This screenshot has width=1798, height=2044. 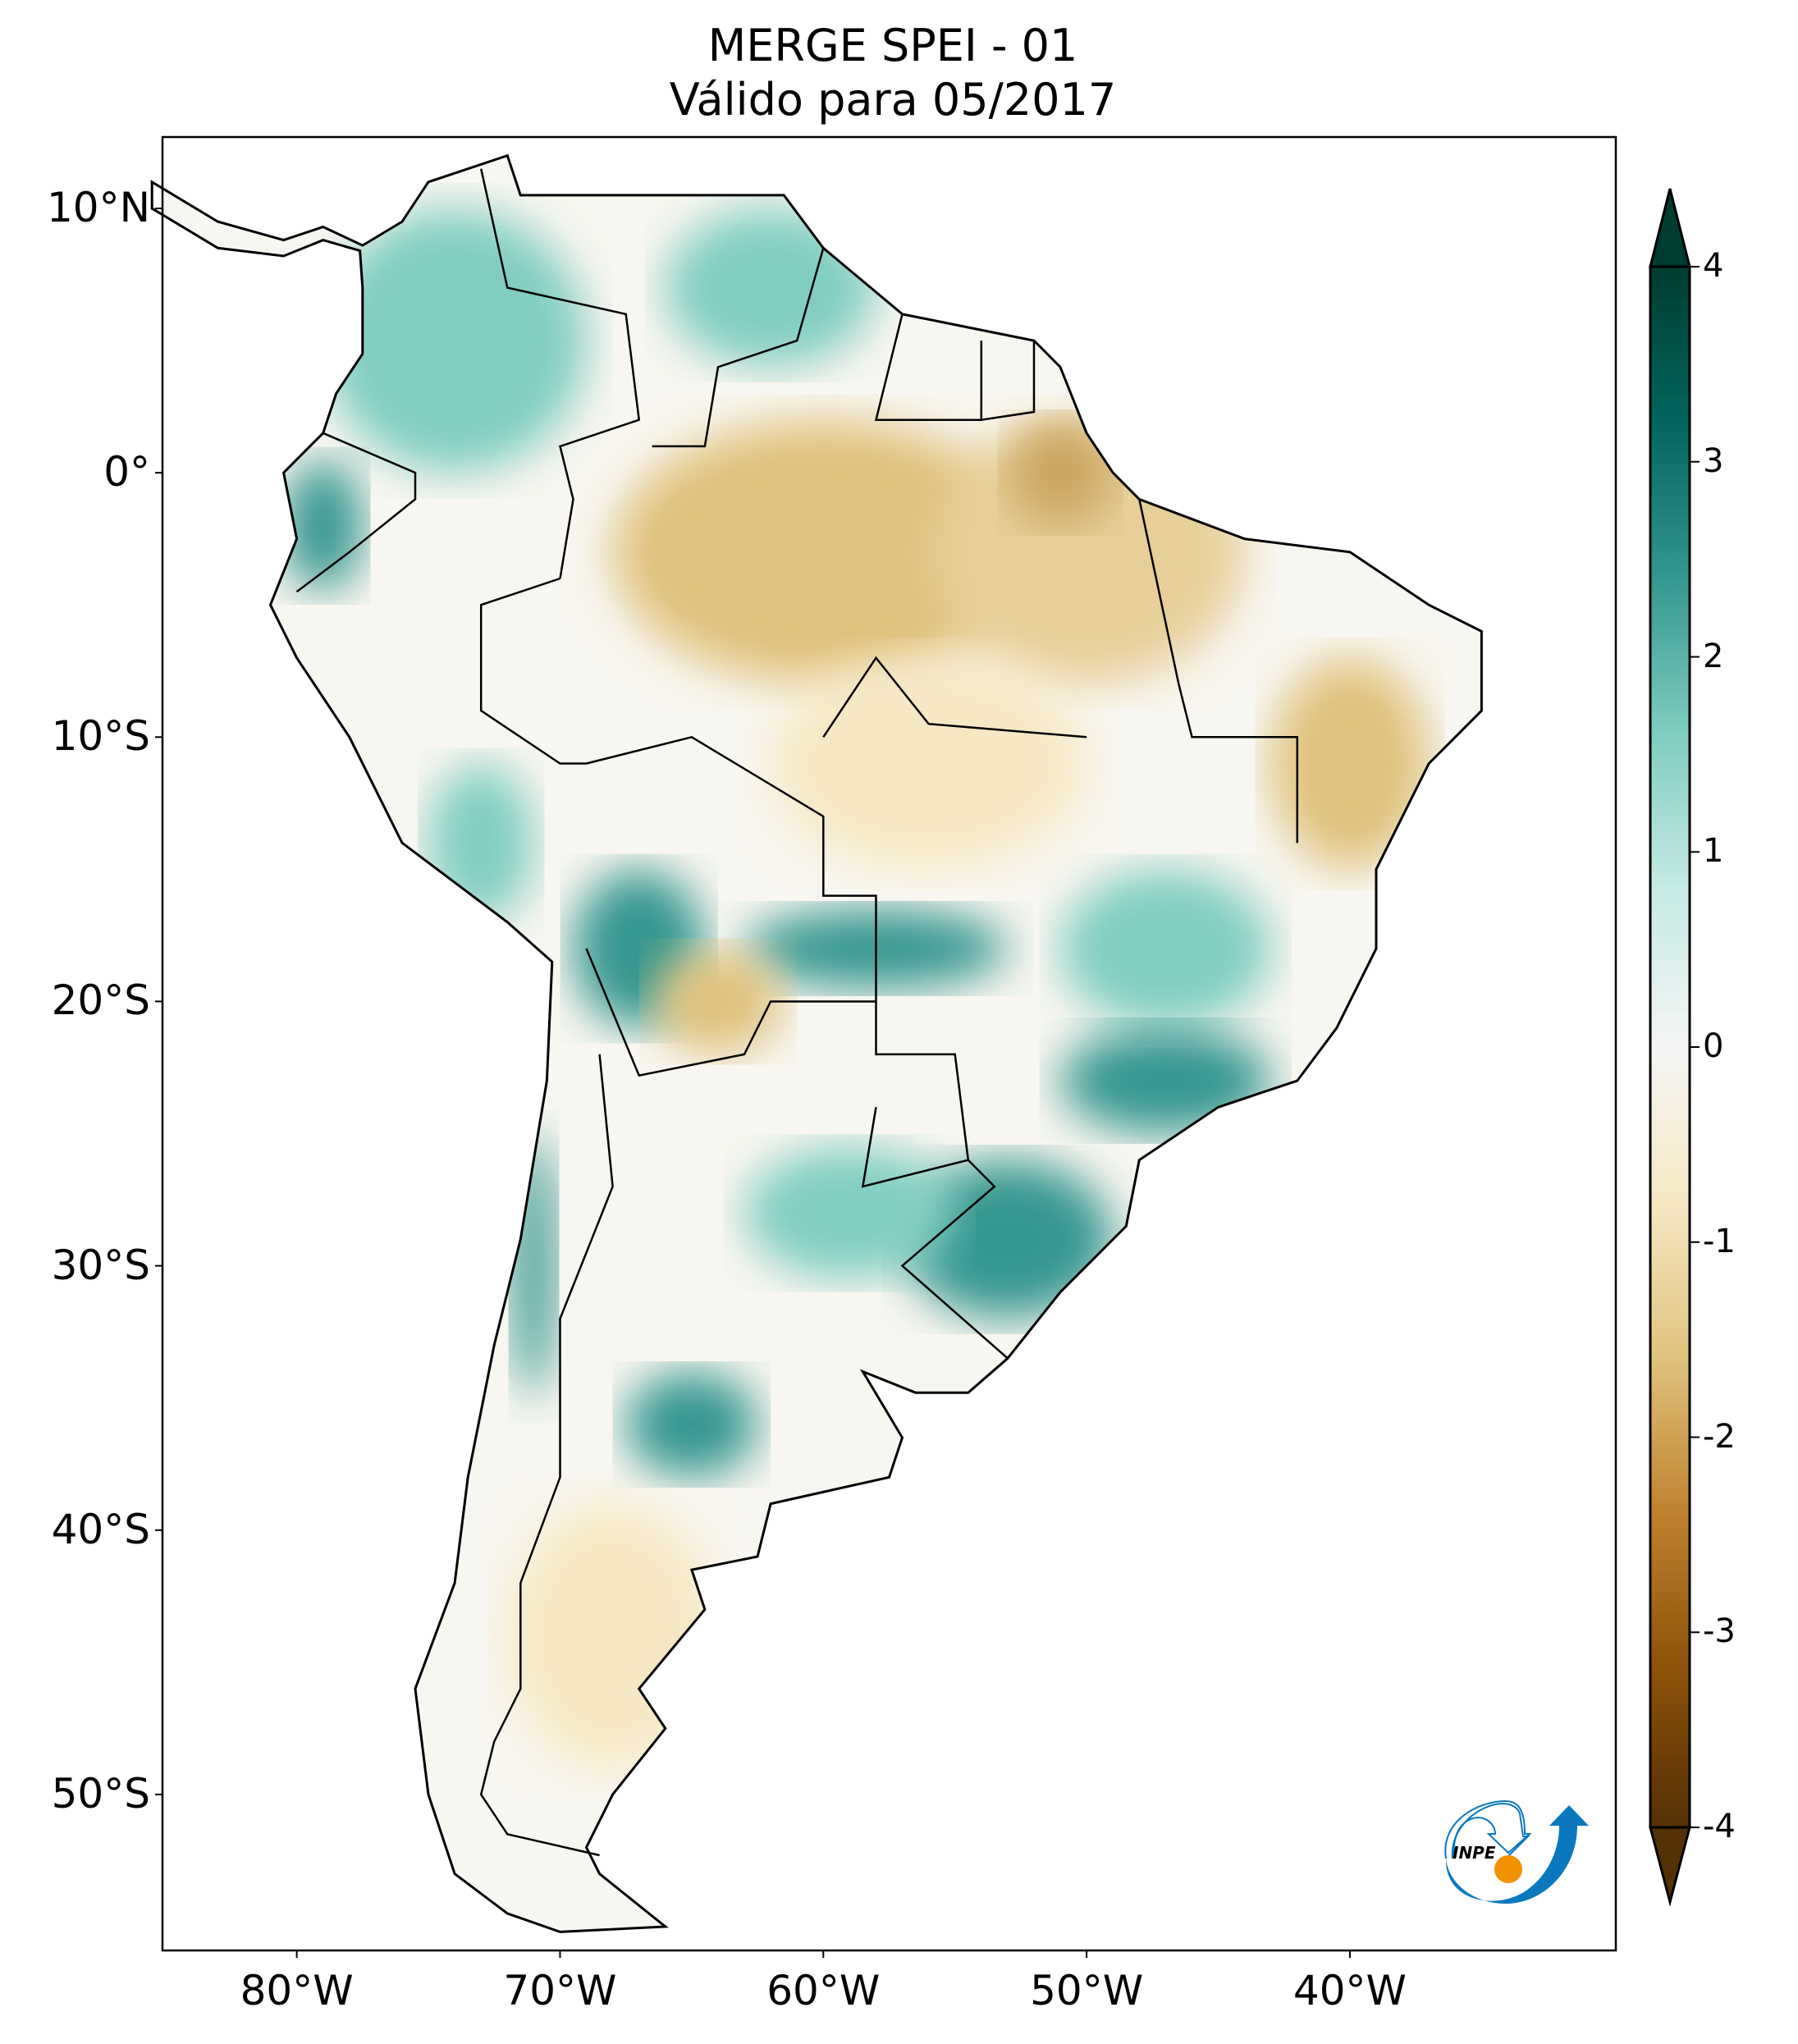 I want to click on lat-tick-label: 40°S, so click(x=100, y=1529).